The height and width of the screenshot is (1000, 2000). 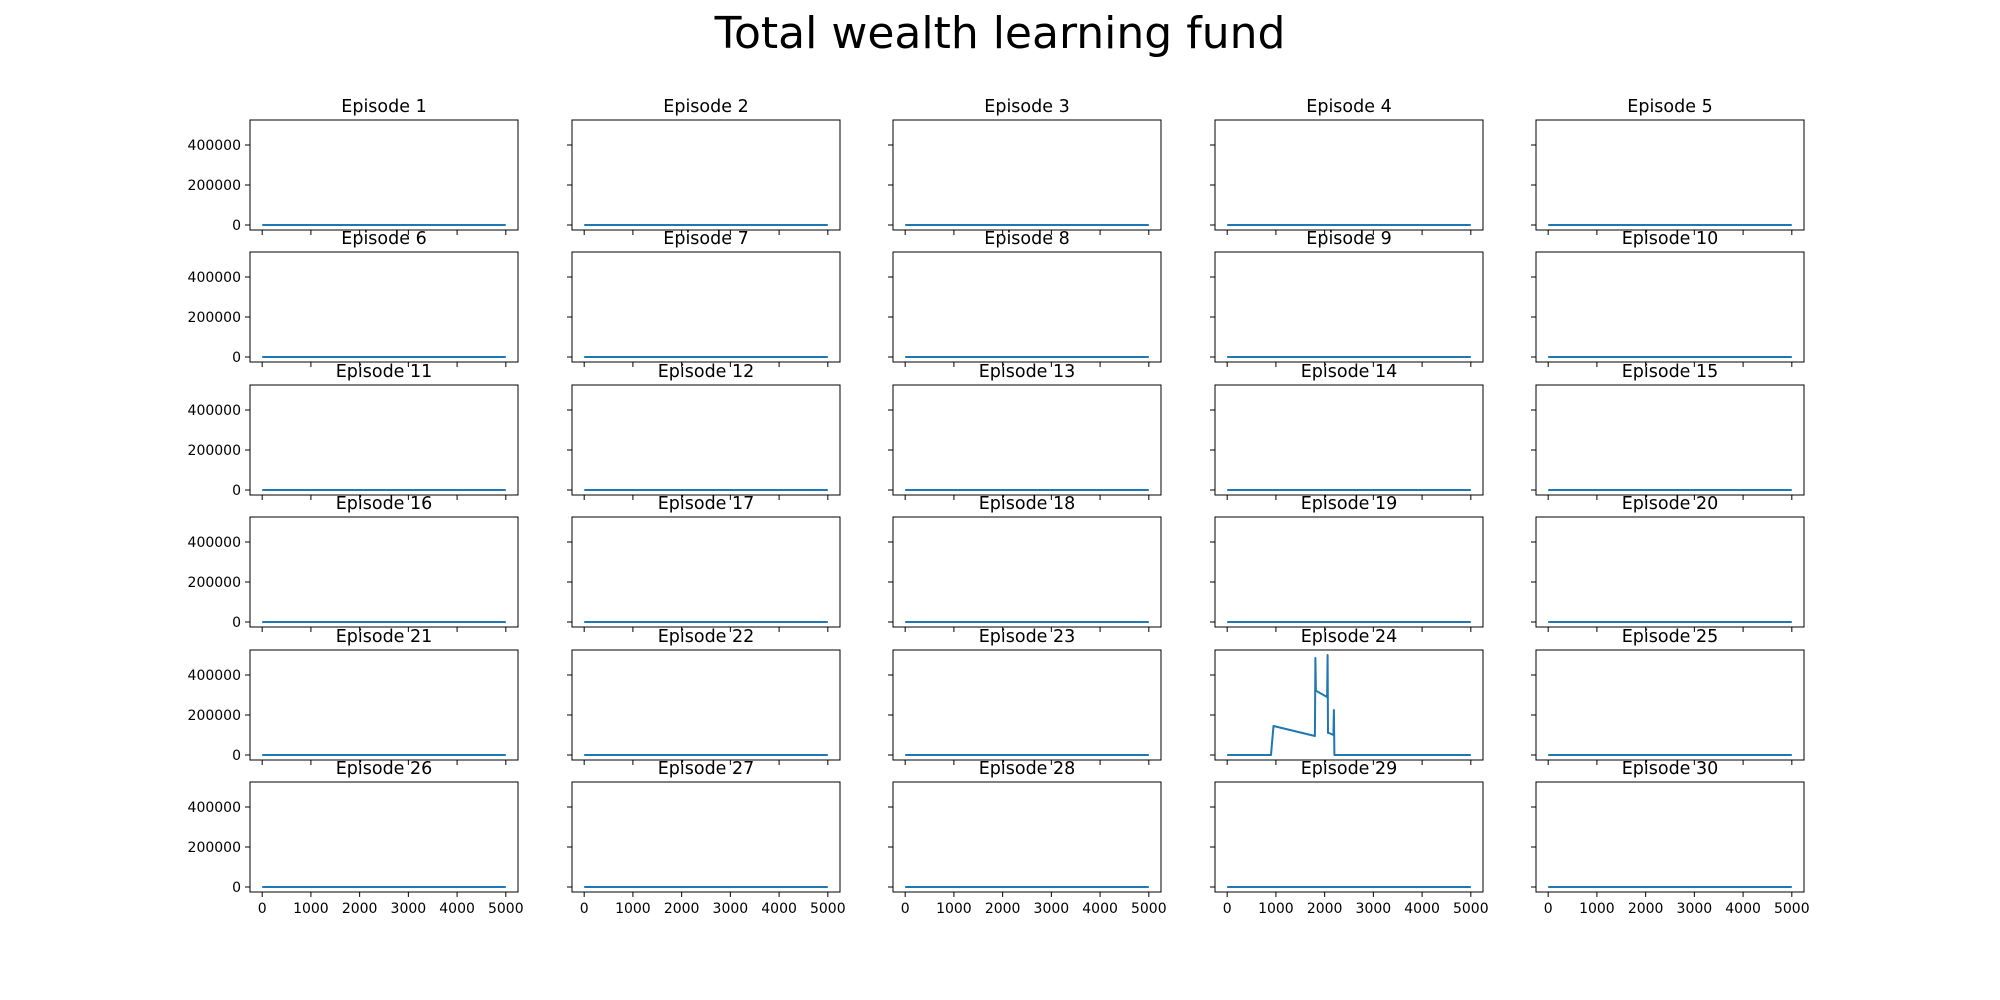 What do you see at coordinates (1670, 637) in the screenshot?
I see `subplot-title: Episode 25` at bounding box center [1670, 637].